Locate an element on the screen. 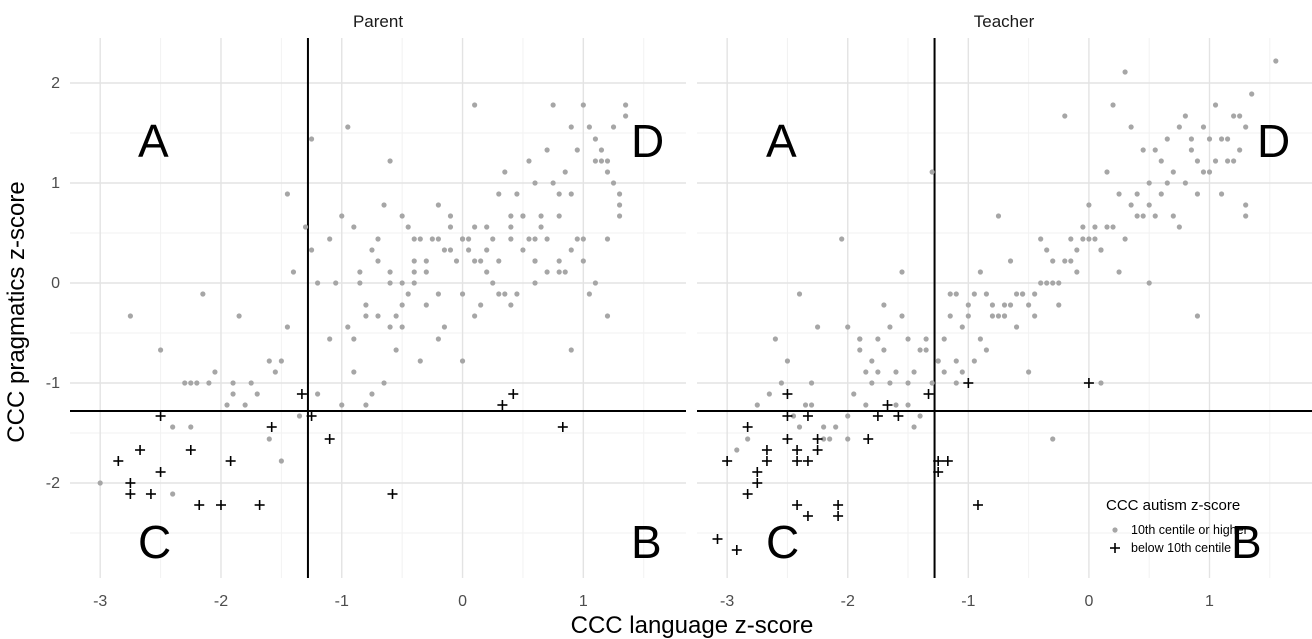  y-tick-label: 0 is located at coordinates (55, 283).